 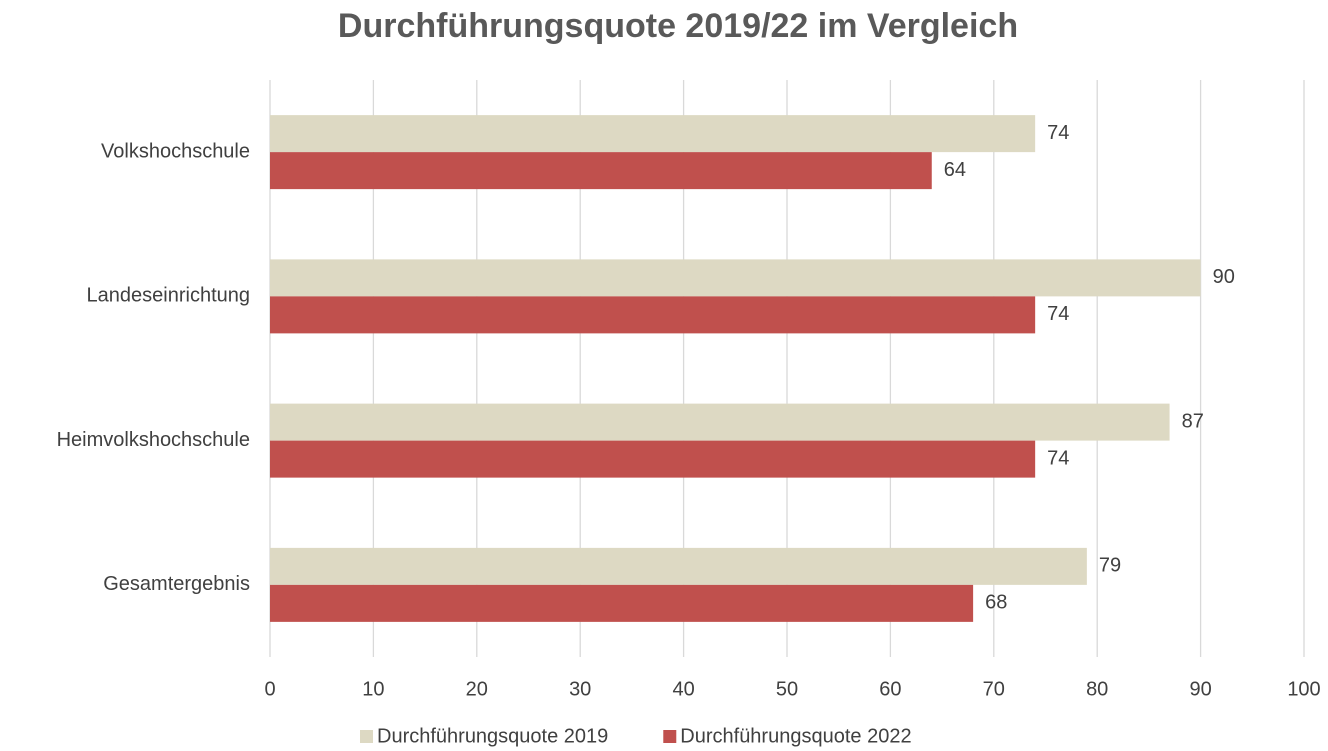 What do you see at coordinates (153, 440) in the screenshot?
I see `y-tick-label: Heimvolkshochschule` at bounding box center [153, 440].